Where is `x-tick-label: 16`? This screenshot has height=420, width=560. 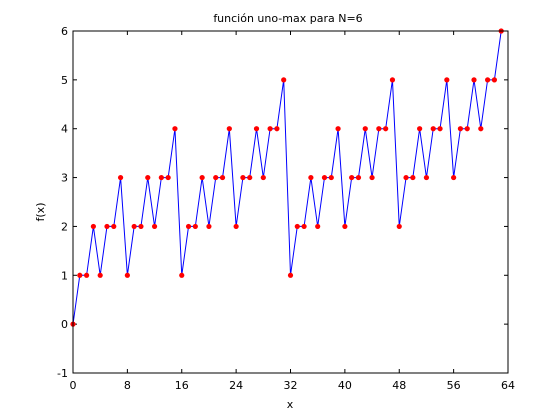 x-tick-label: 16 is located at coordinates (182, 385).